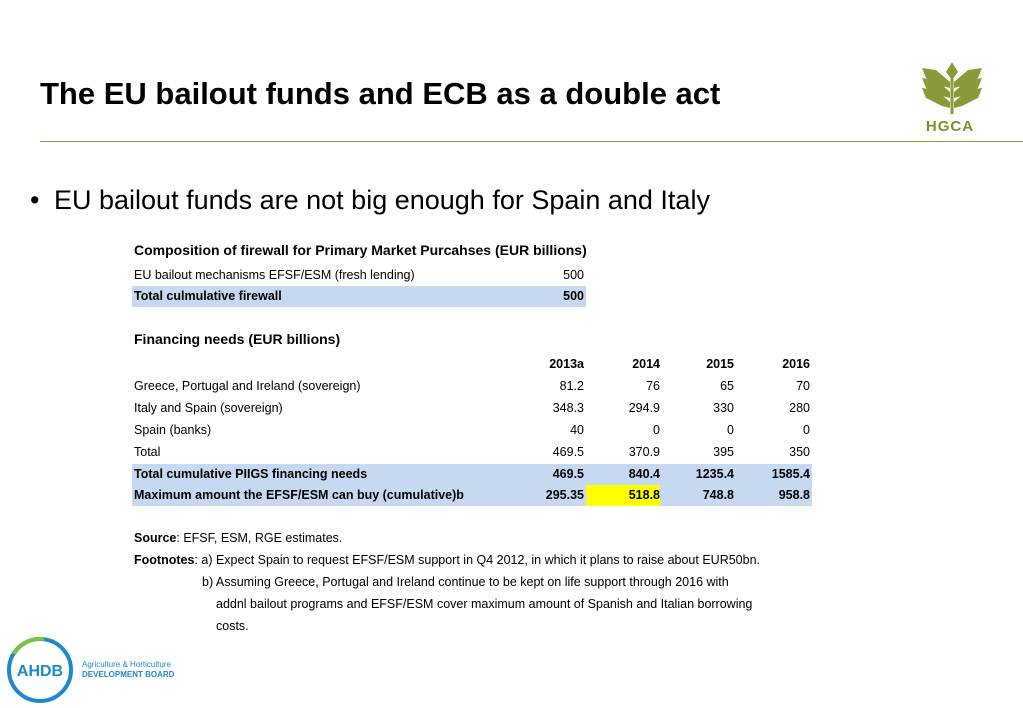  Describe the element at coordinates (472, 364) in the screenshot. I see `table-header-row: 2013a 2014 2015 2016` at that location.